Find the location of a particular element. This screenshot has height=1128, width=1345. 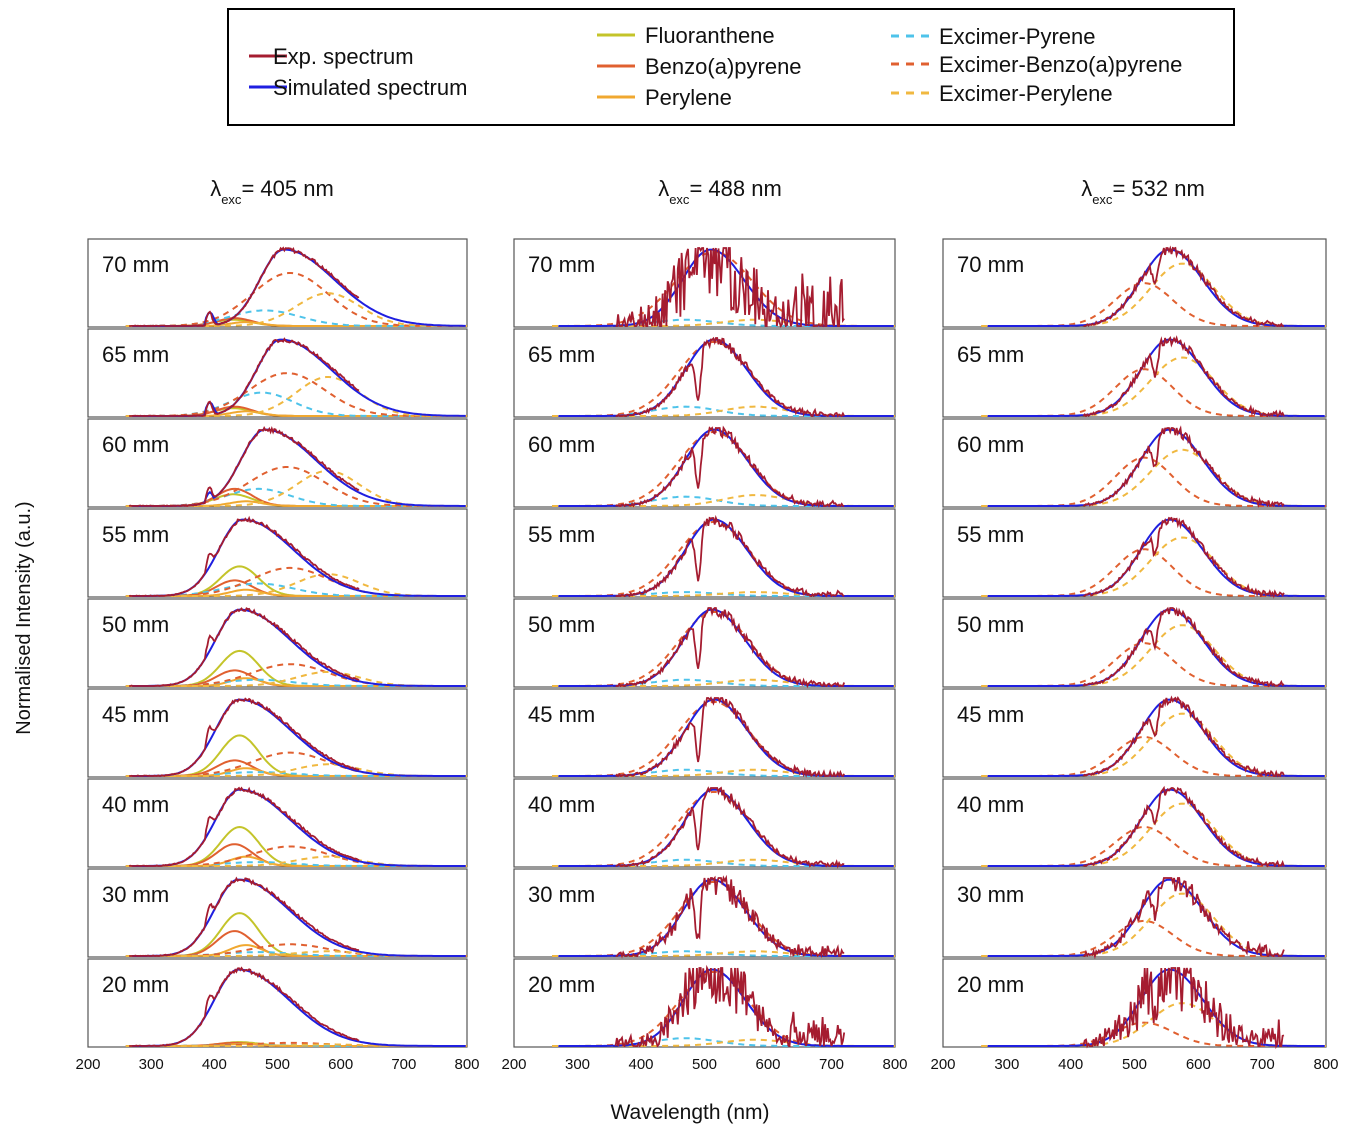

panel-2-4: 50 mm is located at coordinates (1134, 643).